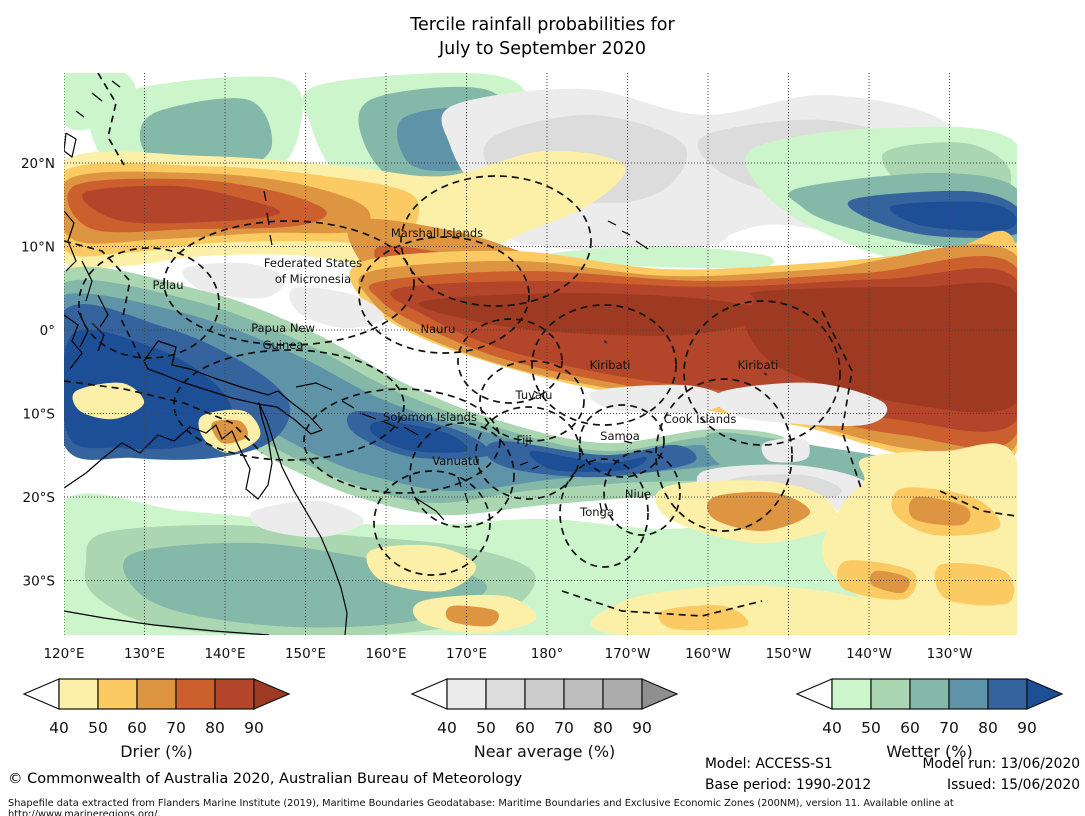  Describe the element at coordinates (438, 329) in the screenshot. I see `country-label: Nauru` at that location.